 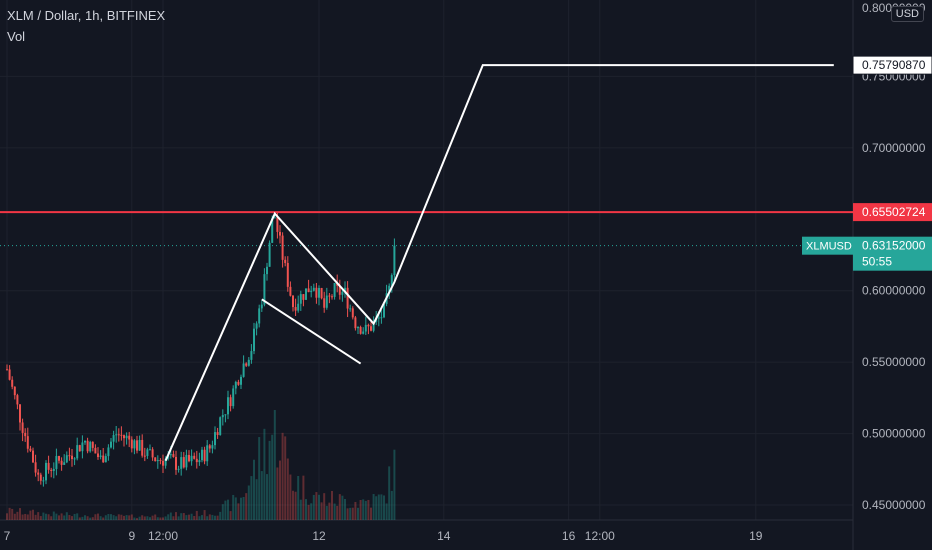 I want to click on resistance-price-tag, so click(x=892, y=212).